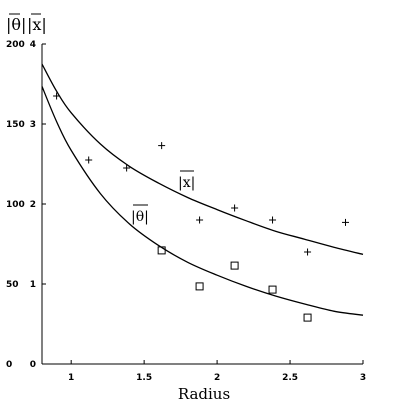 This screenshot has width=404, height=407. What do you see at coordinates (140, 217) in the screenshot?
I see `theta-curve-label-text: |θ|` at bounding box center [140, 217].